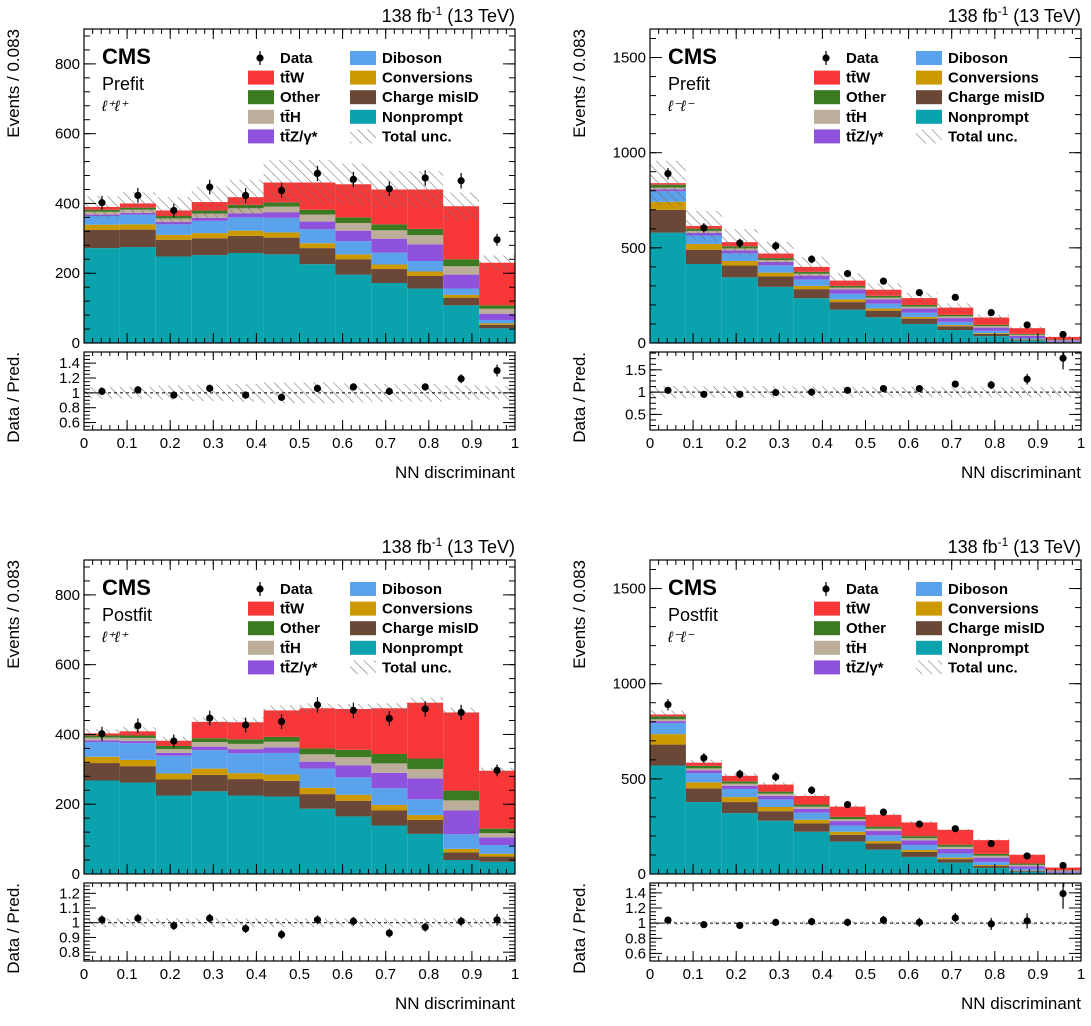  What do you see at coordinates (681, 637) in the screenshot?
I see `channel-label: ℓ⁻ℓ⁻` at bounding box center [681, 637].